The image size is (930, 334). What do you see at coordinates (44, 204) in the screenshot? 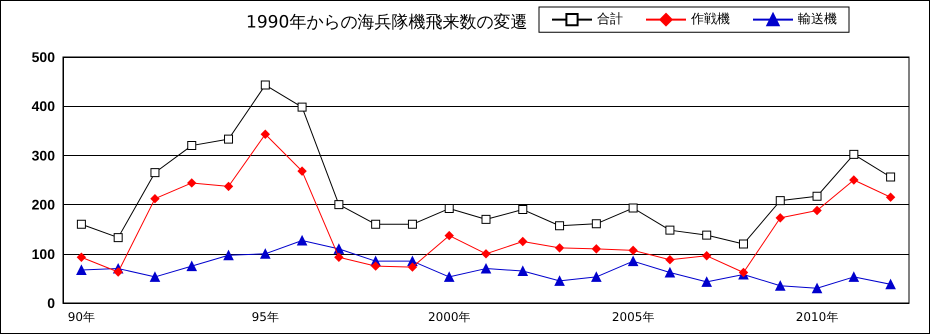
I see `y-tick-label: 200` at bounding box center [44, 204].